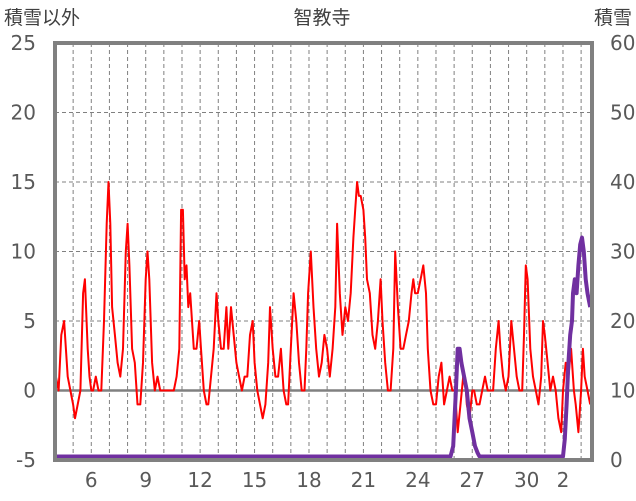 Image resolution: width=636 pixels, height=501 pixels. What do you see at coordinates (199, 480) in the screenshot?
I see `x-tick-label: 12` at bounding box center [199, 480].